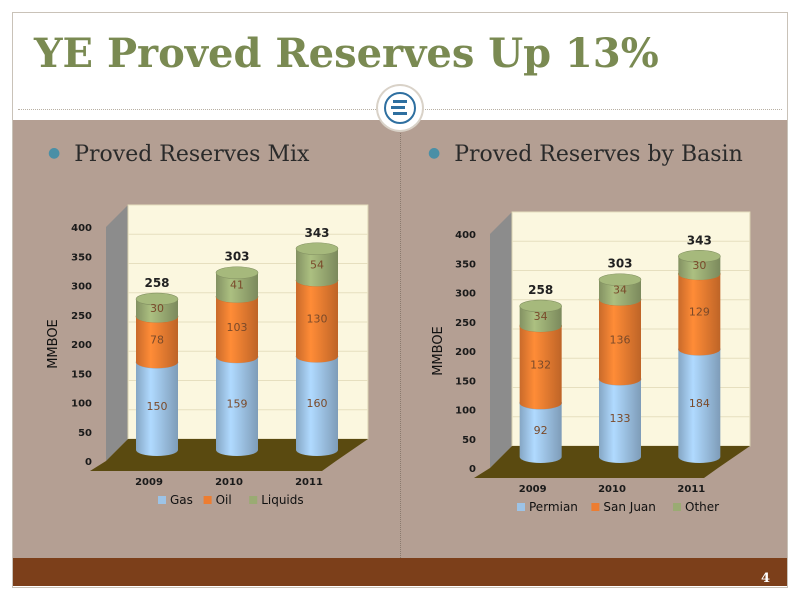 Image resolution: width=800 pixels, height=600 pixels. Describe the element at coordinates (157, 406) in the screenshot. I see `data-label: 150` at that location.